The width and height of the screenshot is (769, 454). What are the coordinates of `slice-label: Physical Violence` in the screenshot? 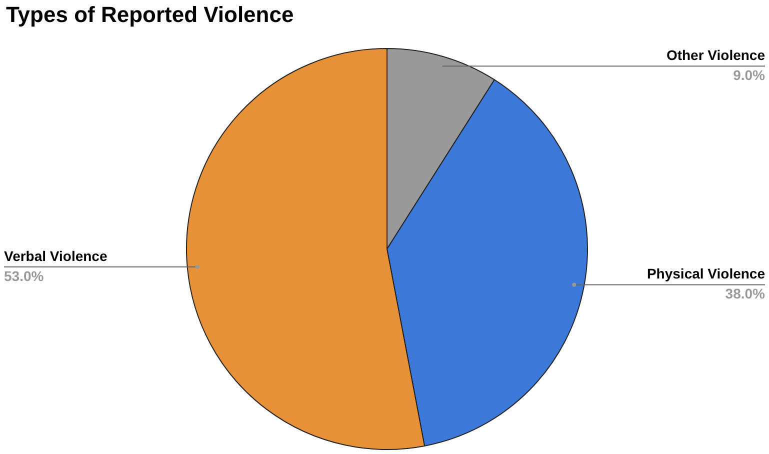 It's located at (706, 274).